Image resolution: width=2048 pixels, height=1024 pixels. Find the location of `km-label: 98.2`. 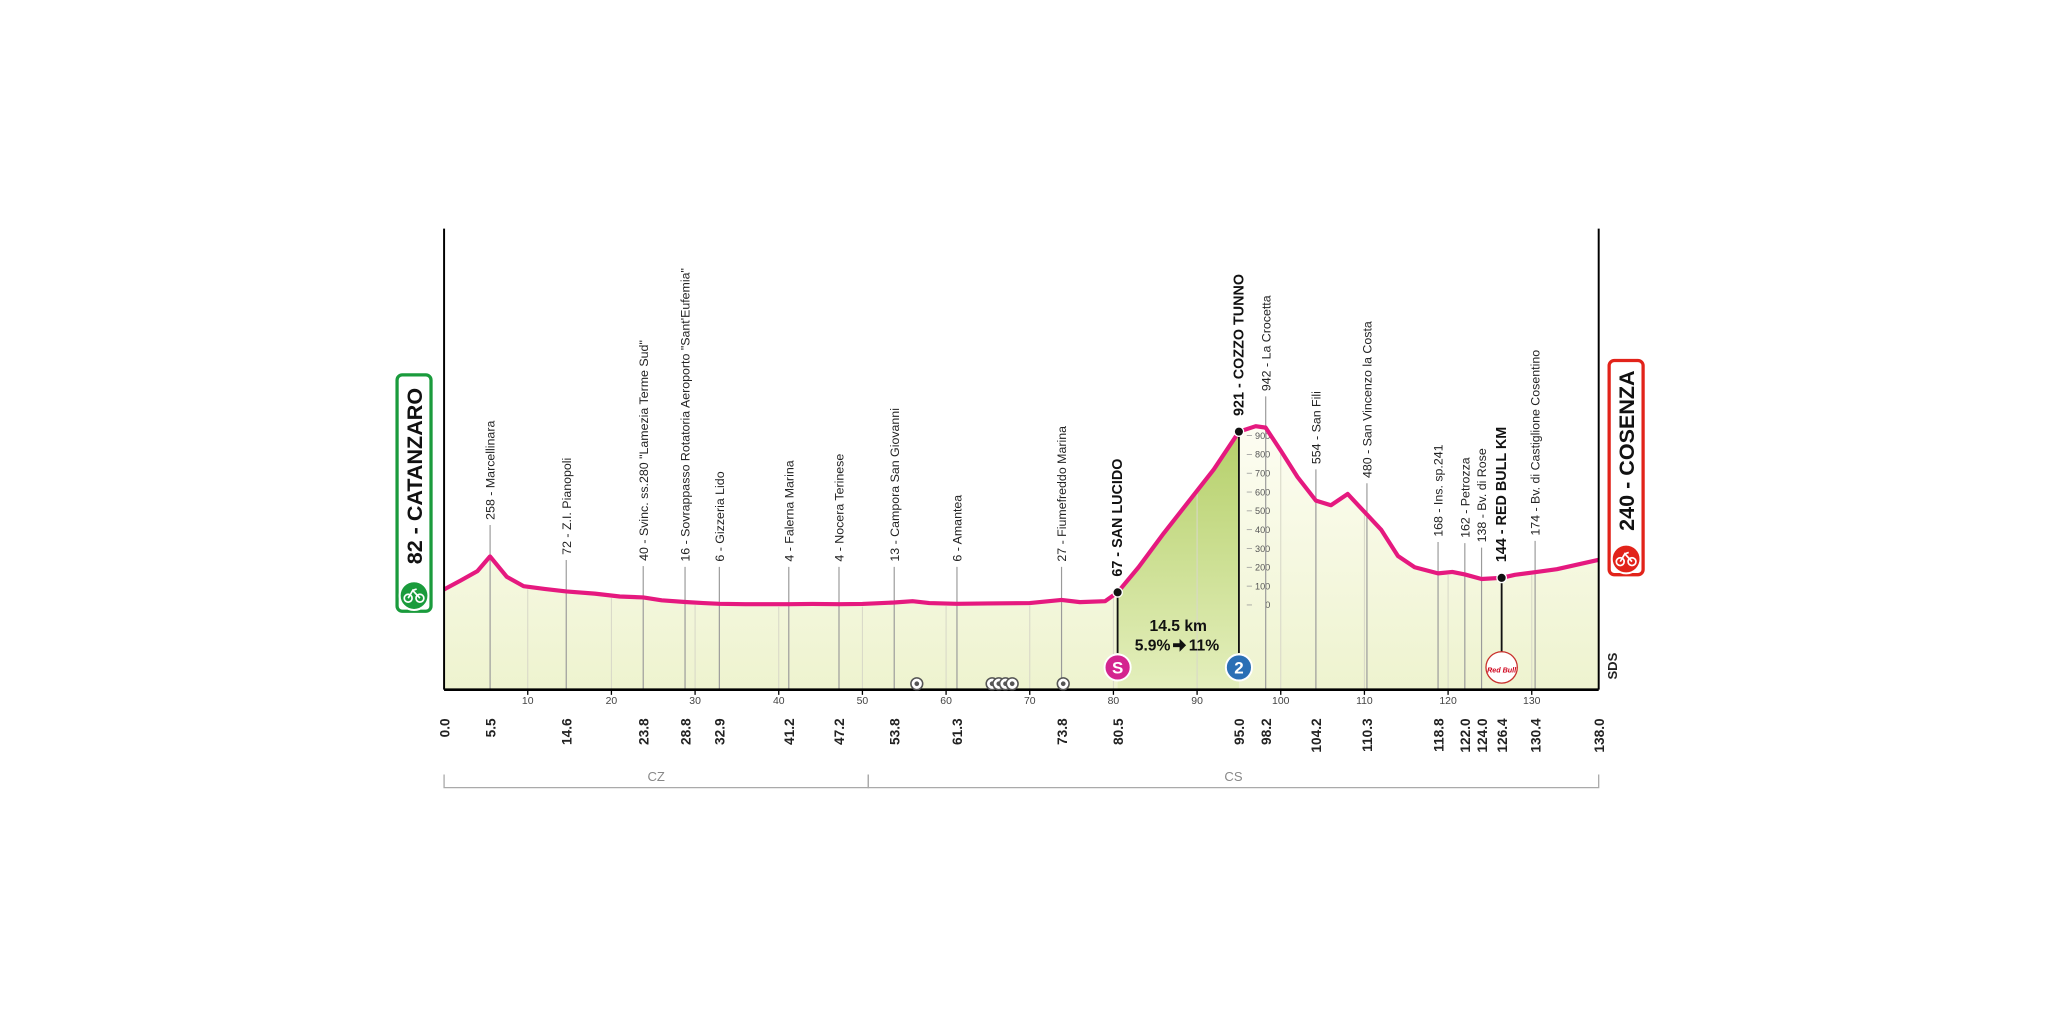

km-label: 98.2 is located at coordinates (1266, 731).